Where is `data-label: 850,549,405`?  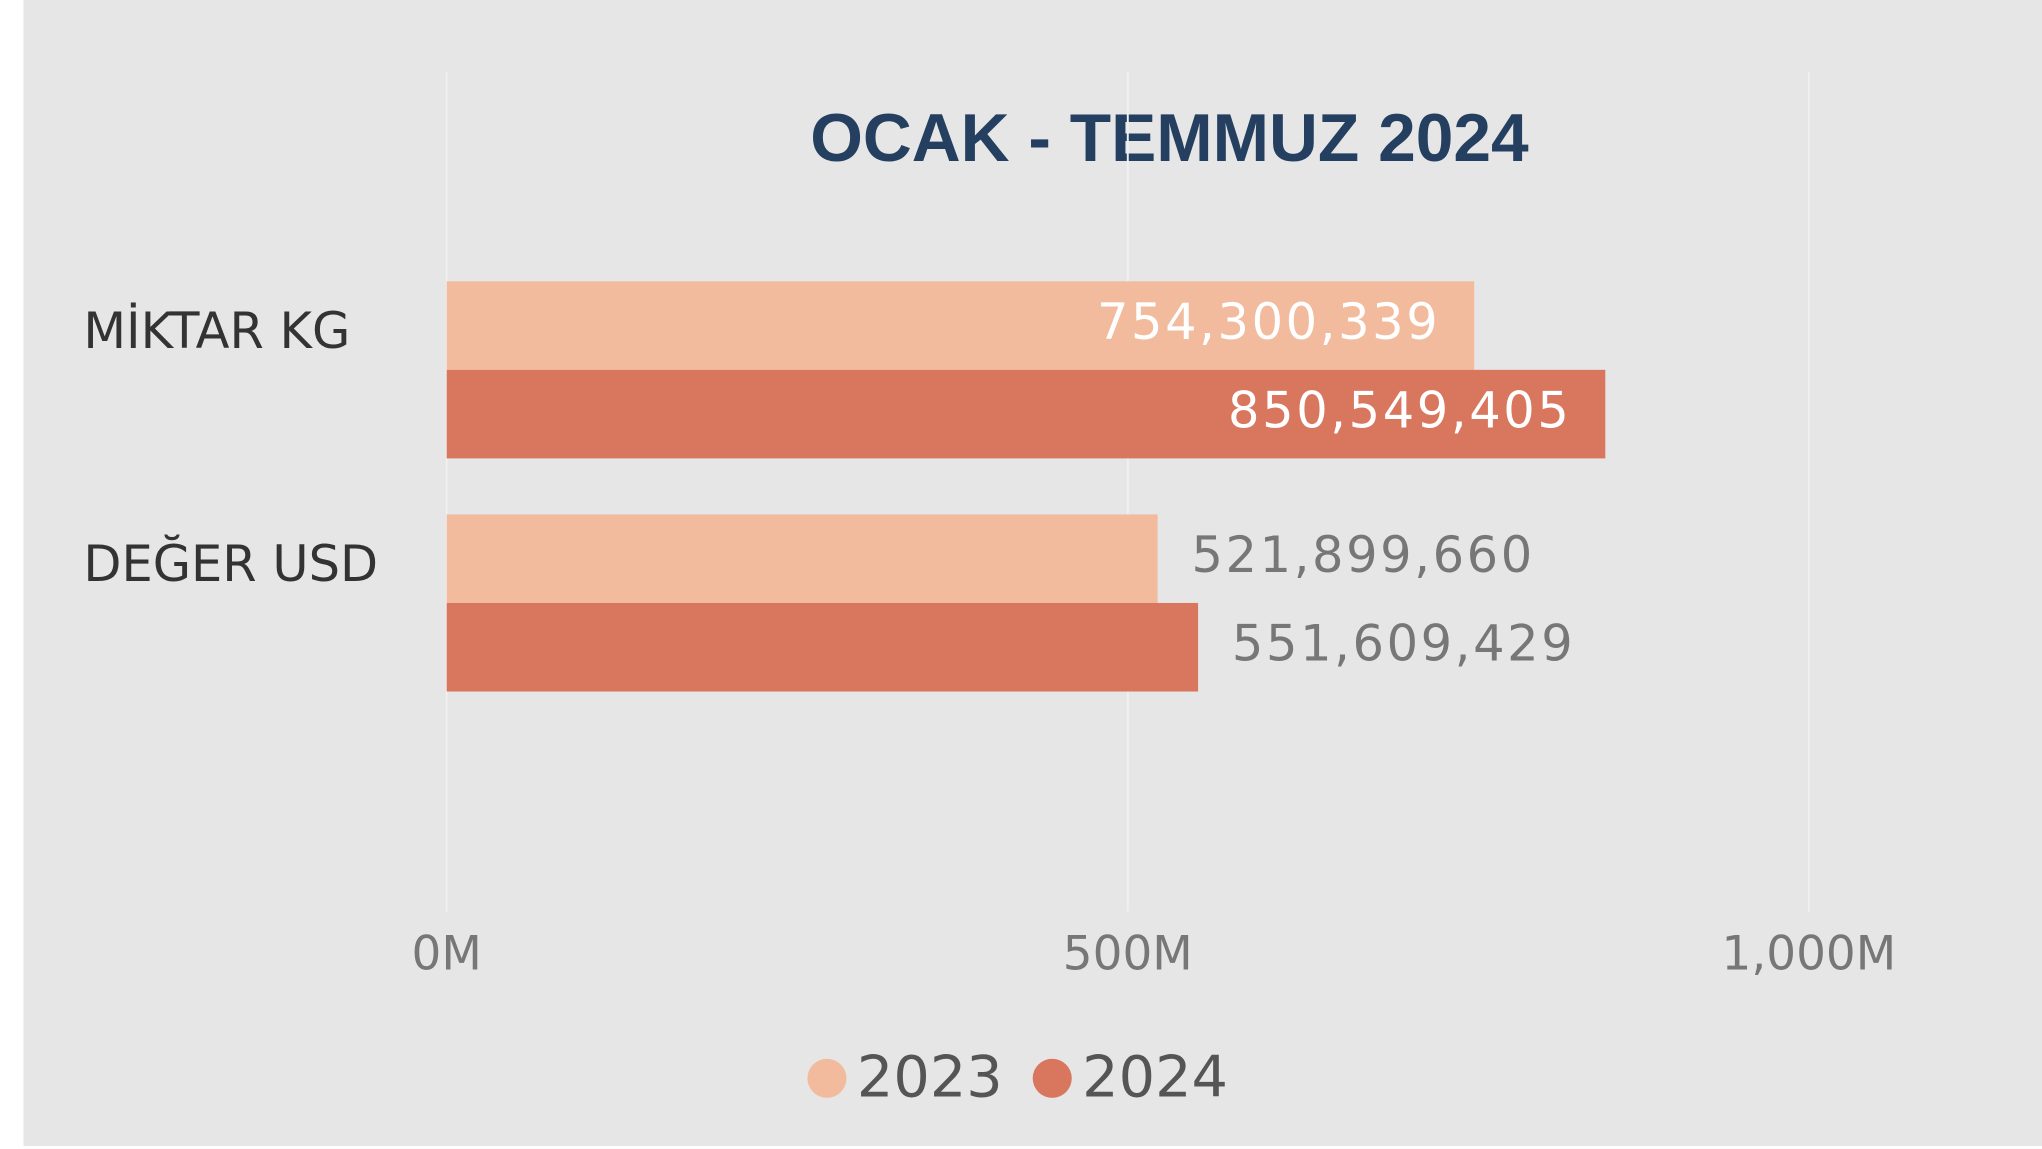 data-label: 850,549,405 is located at coordinates (1399, 411).